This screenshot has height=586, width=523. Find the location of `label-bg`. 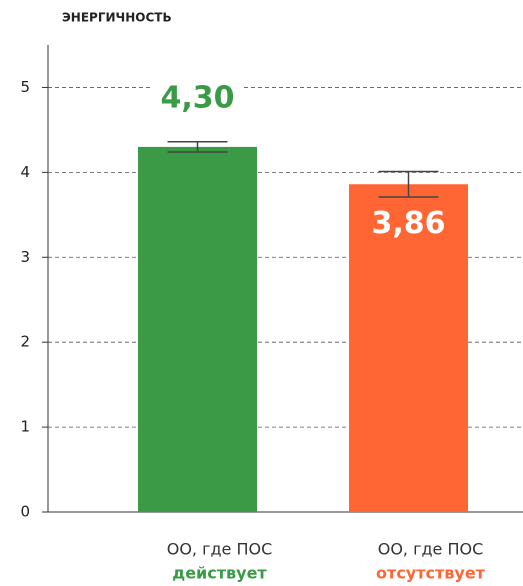

label-bg is located at coordinates (197, 98).